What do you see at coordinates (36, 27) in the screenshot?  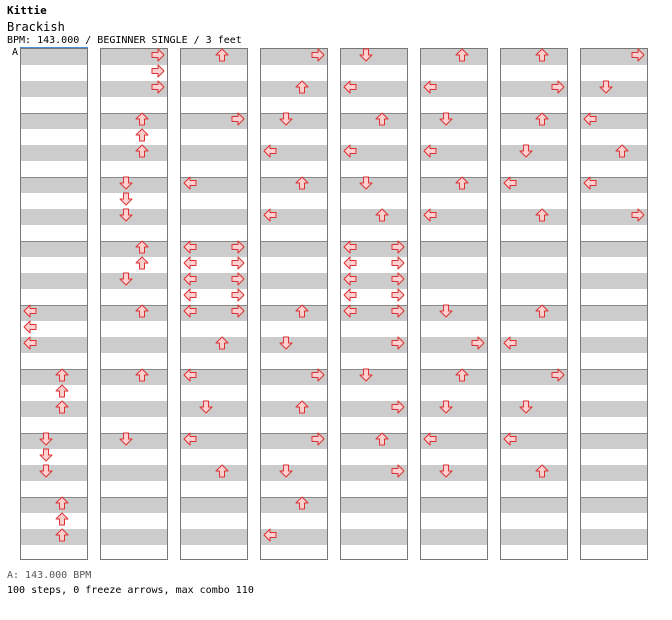 I see `song-subtitle: Brackish` at bounding box center [36, 27].